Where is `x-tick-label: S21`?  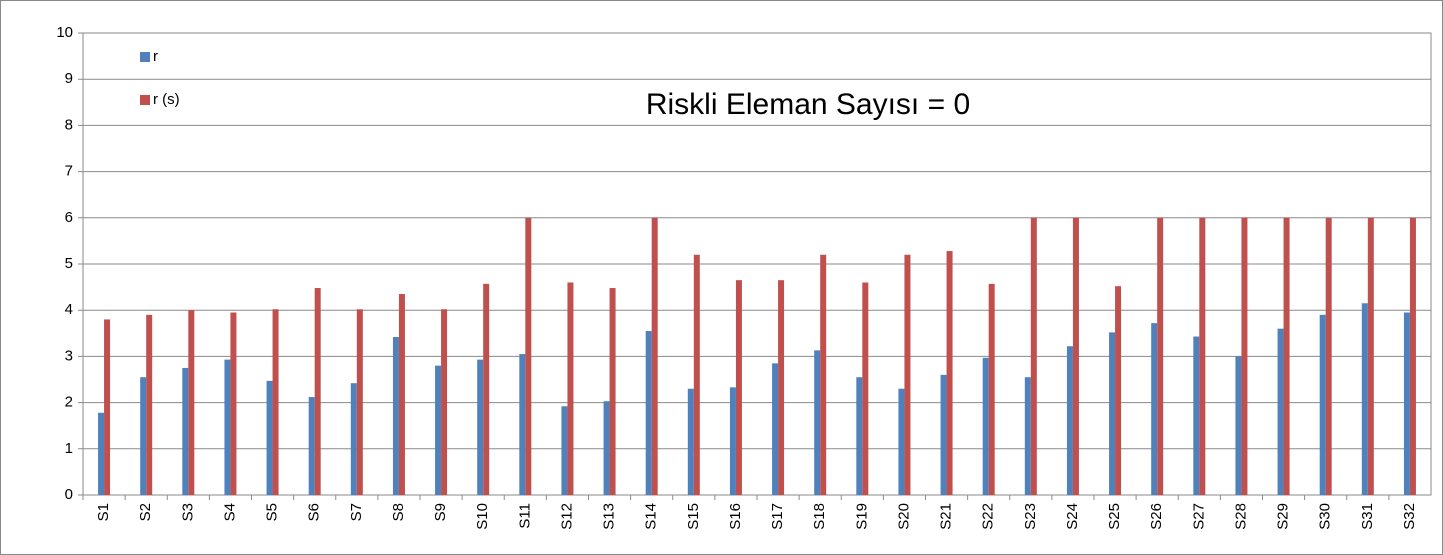 x-tick-label: S21 is located at coordinates (946, 516).